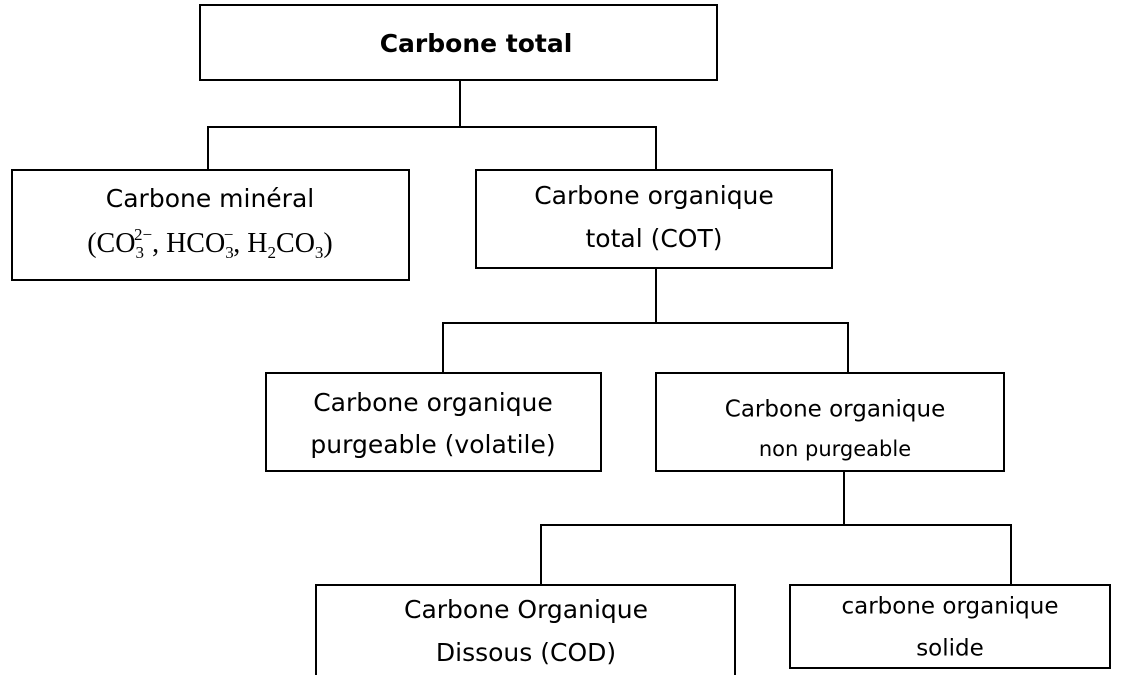  Describe the element at coordinates (295, 243) in the screenshot. I see `formula-part: CO` at that location.